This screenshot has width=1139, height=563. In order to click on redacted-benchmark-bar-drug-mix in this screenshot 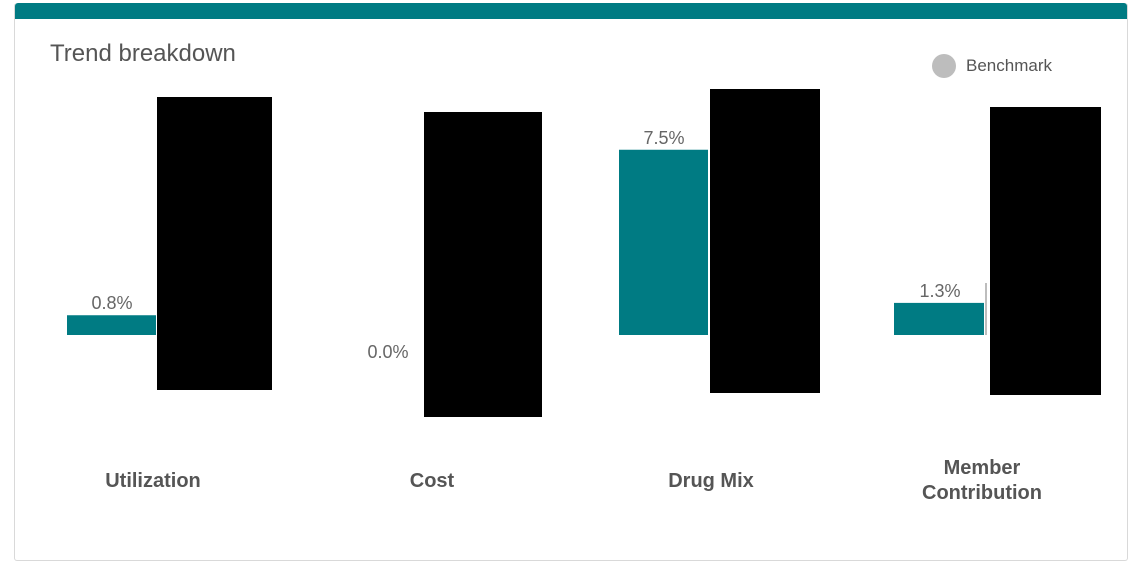, I will do `click(765, 241)`.